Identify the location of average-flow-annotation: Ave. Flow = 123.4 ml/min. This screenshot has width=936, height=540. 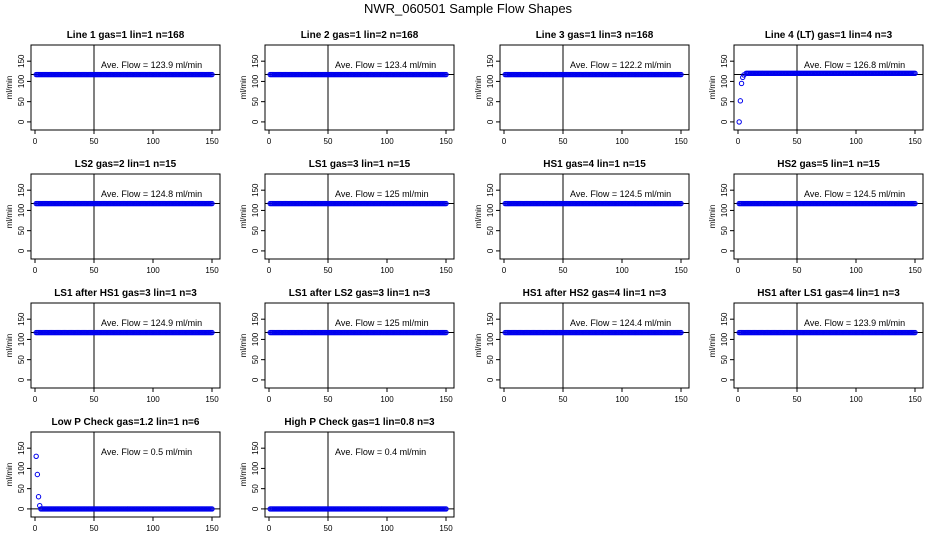
(385, 65).